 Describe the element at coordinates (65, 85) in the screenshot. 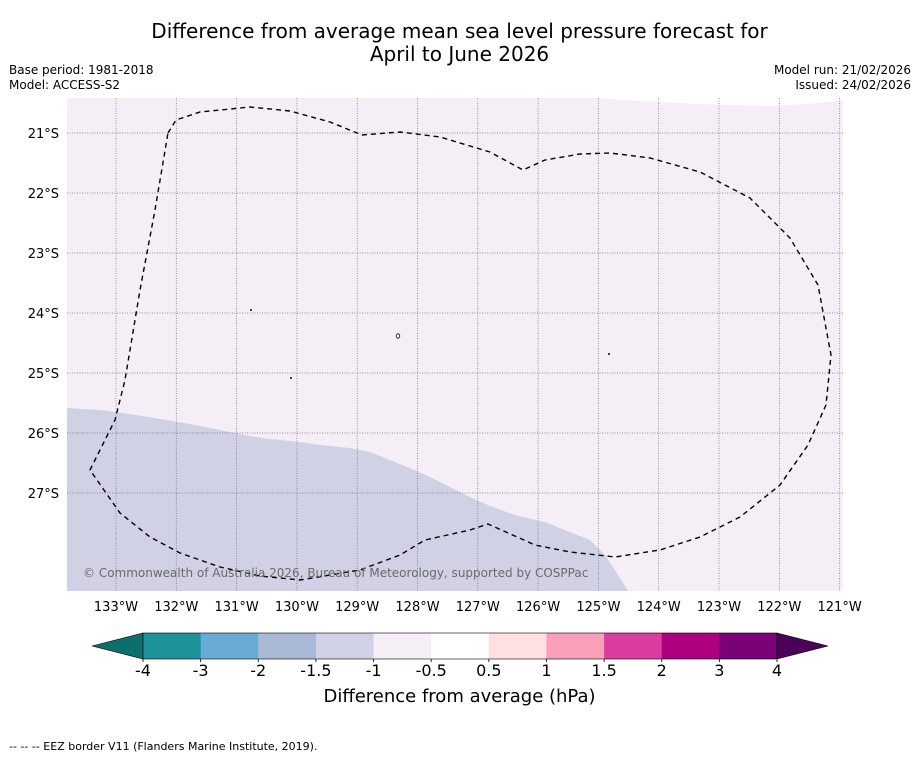

I see `model-name: Model: ACCESS-S2` at that location.